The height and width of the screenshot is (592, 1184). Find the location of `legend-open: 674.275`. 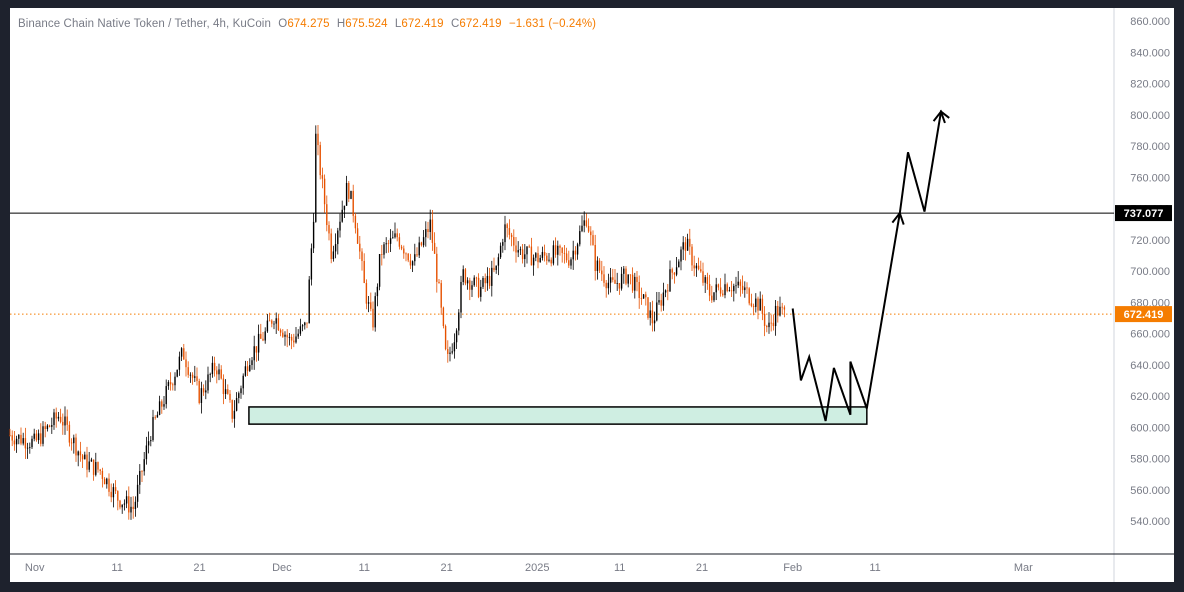

legend-open: 674.275 is located at coordinates (308, 24).